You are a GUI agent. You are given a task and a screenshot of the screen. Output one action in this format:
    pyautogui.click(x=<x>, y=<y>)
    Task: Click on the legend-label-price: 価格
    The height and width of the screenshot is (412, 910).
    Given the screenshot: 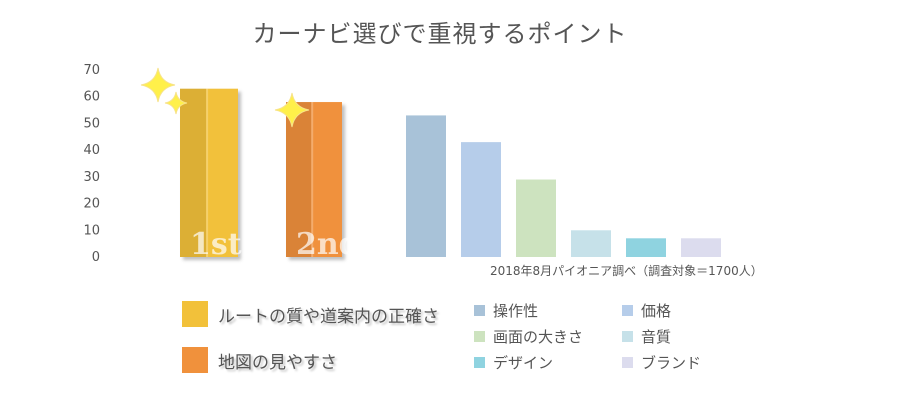 What is the action you would take?
    pyautogui.click(x=656, y=310)
    